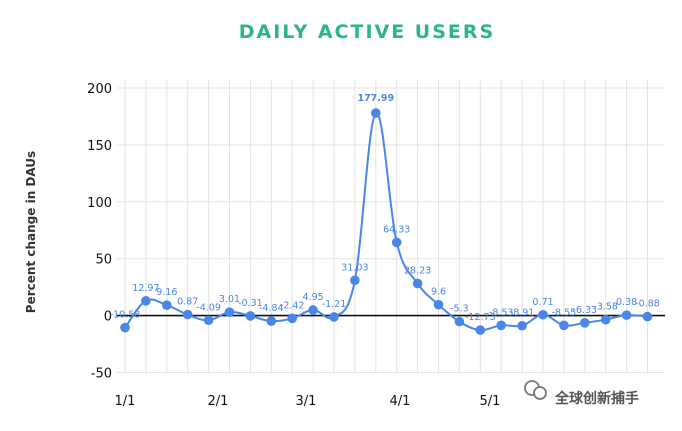 This screenshot has height=431, width=682. What do you see at coordinates (542, 302) in the screenshot?
I see `data-label: 0.71` at bounding box center [542, 302].